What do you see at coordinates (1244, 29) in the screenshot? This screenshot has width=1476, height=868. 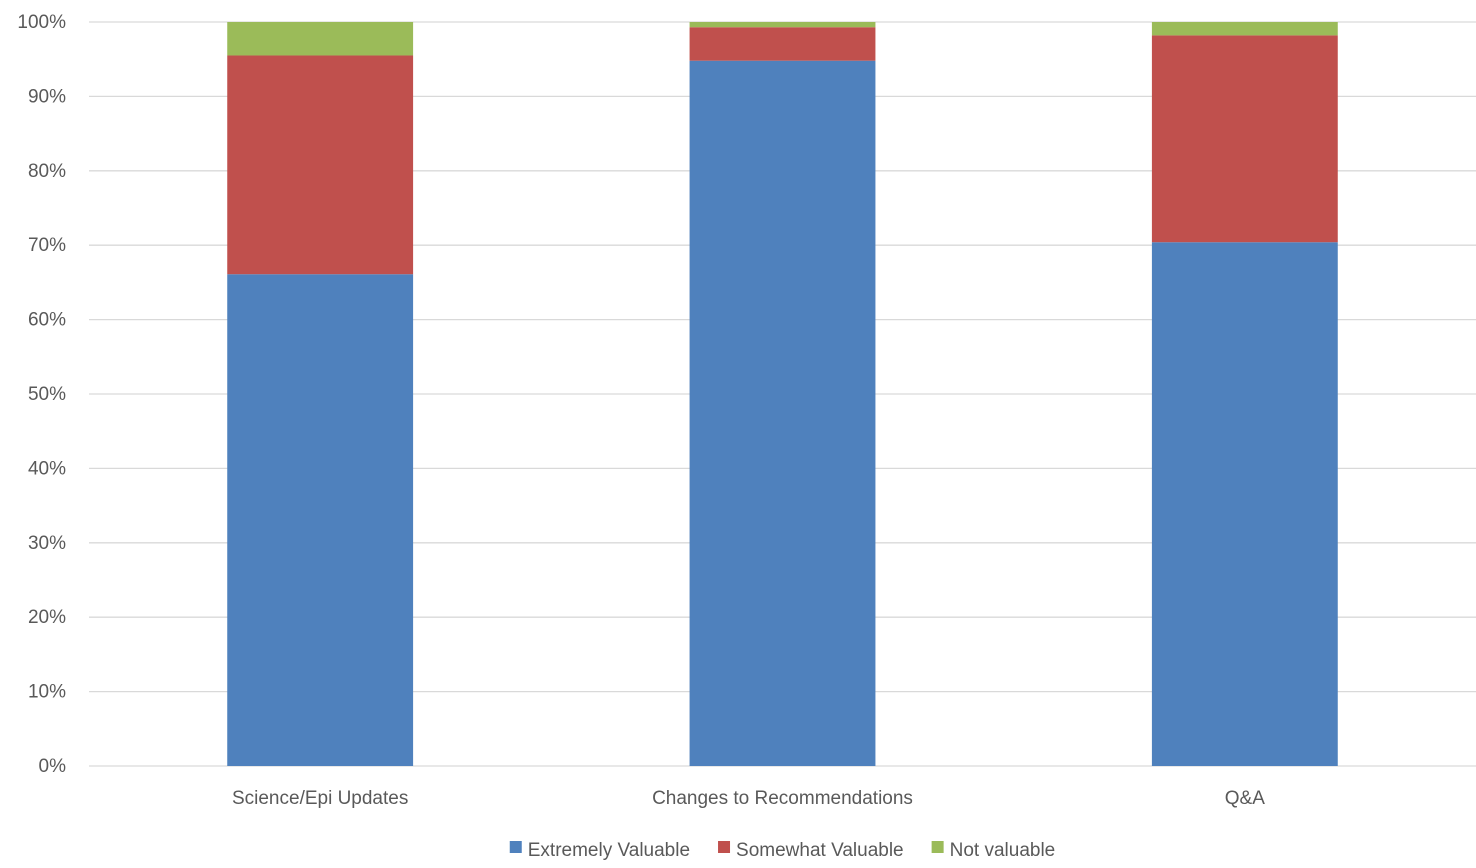 I see `bar-not-valuable-q-a` at bounding box center [1244, 29].